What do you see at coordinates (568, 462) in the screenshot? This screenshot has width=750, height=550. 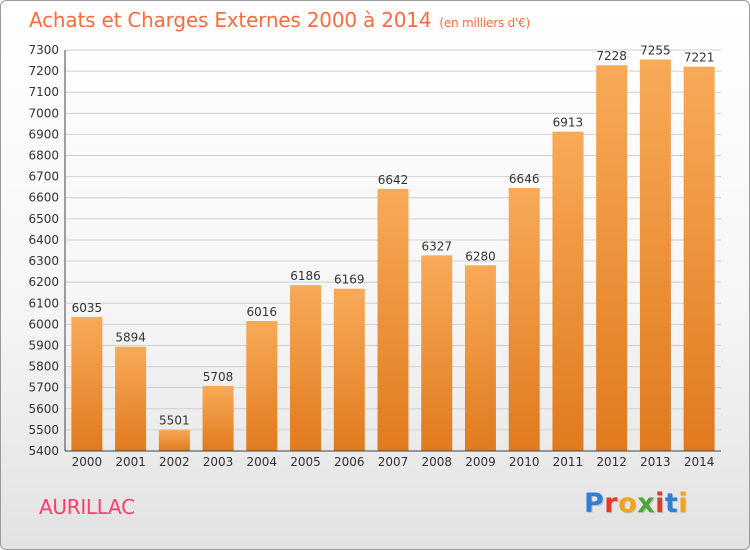 I see `x-tick-label: 2011` at bounding box center [568, 462].